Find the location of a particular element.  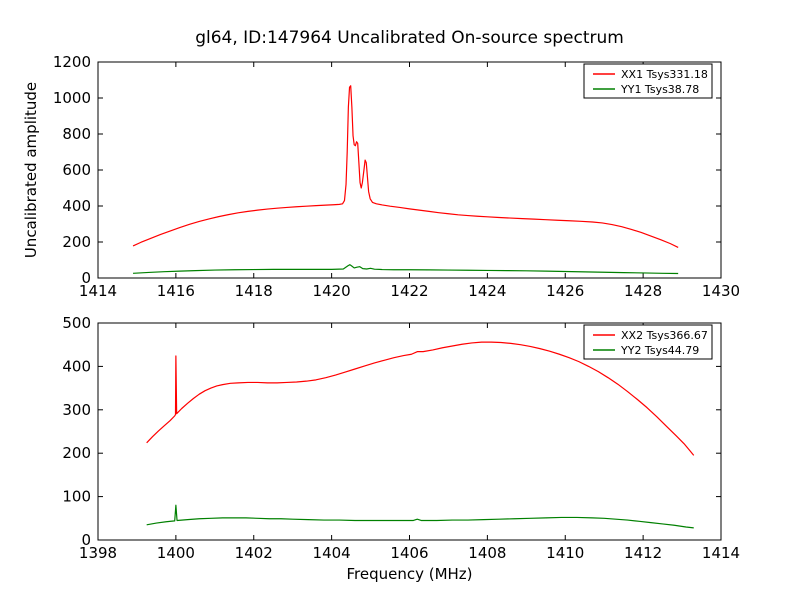

y-tick-label: 600 is located at coordinates (76, 170).